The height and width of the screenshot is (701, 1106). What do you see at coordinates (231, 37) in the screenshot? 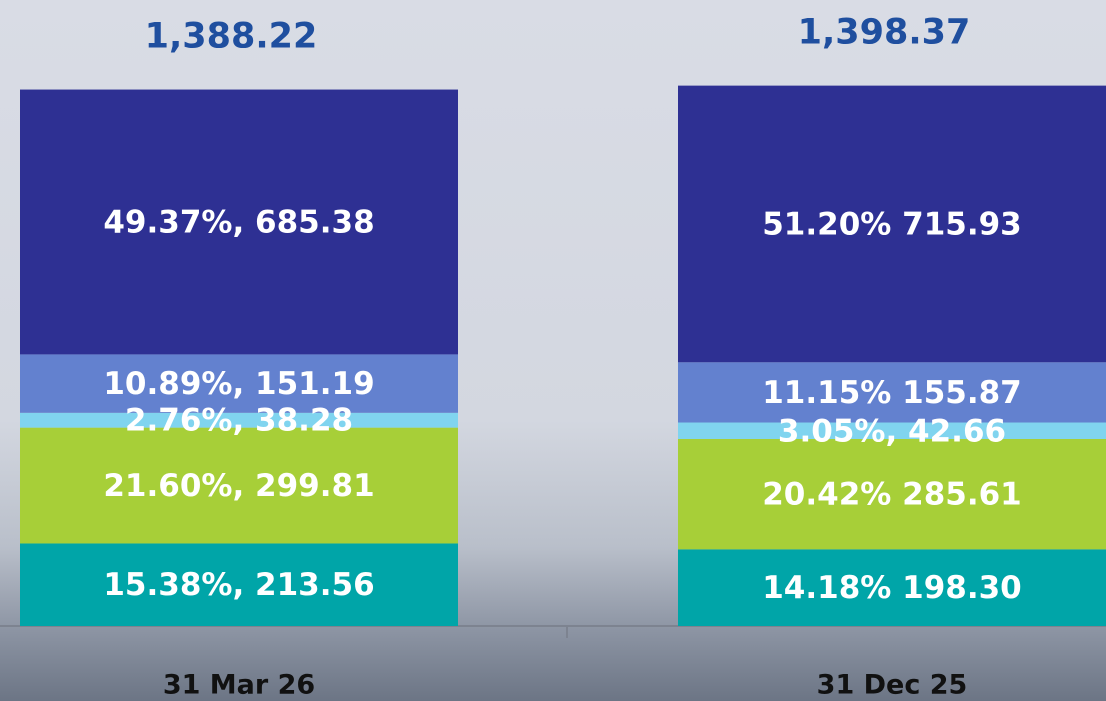
I see `total-label: 1,388.22` at bounding box center [231, 37].